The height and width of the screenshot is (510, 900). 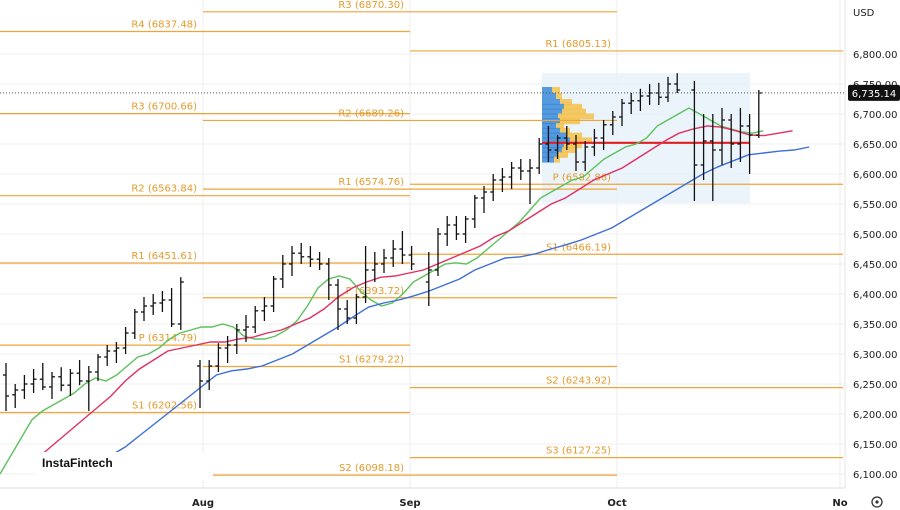 I want to click on logo: InstaFintech, so click(x=124, y=466).